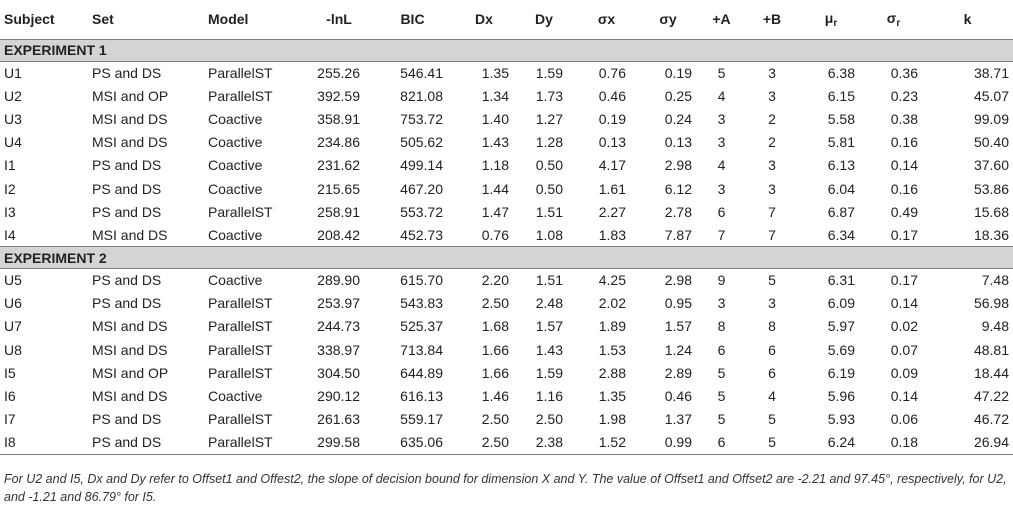  What do you see at coordinates (549, 188) in the screenshot?
I see `cell-dy: 0.50` at bounding box center [549, 188].